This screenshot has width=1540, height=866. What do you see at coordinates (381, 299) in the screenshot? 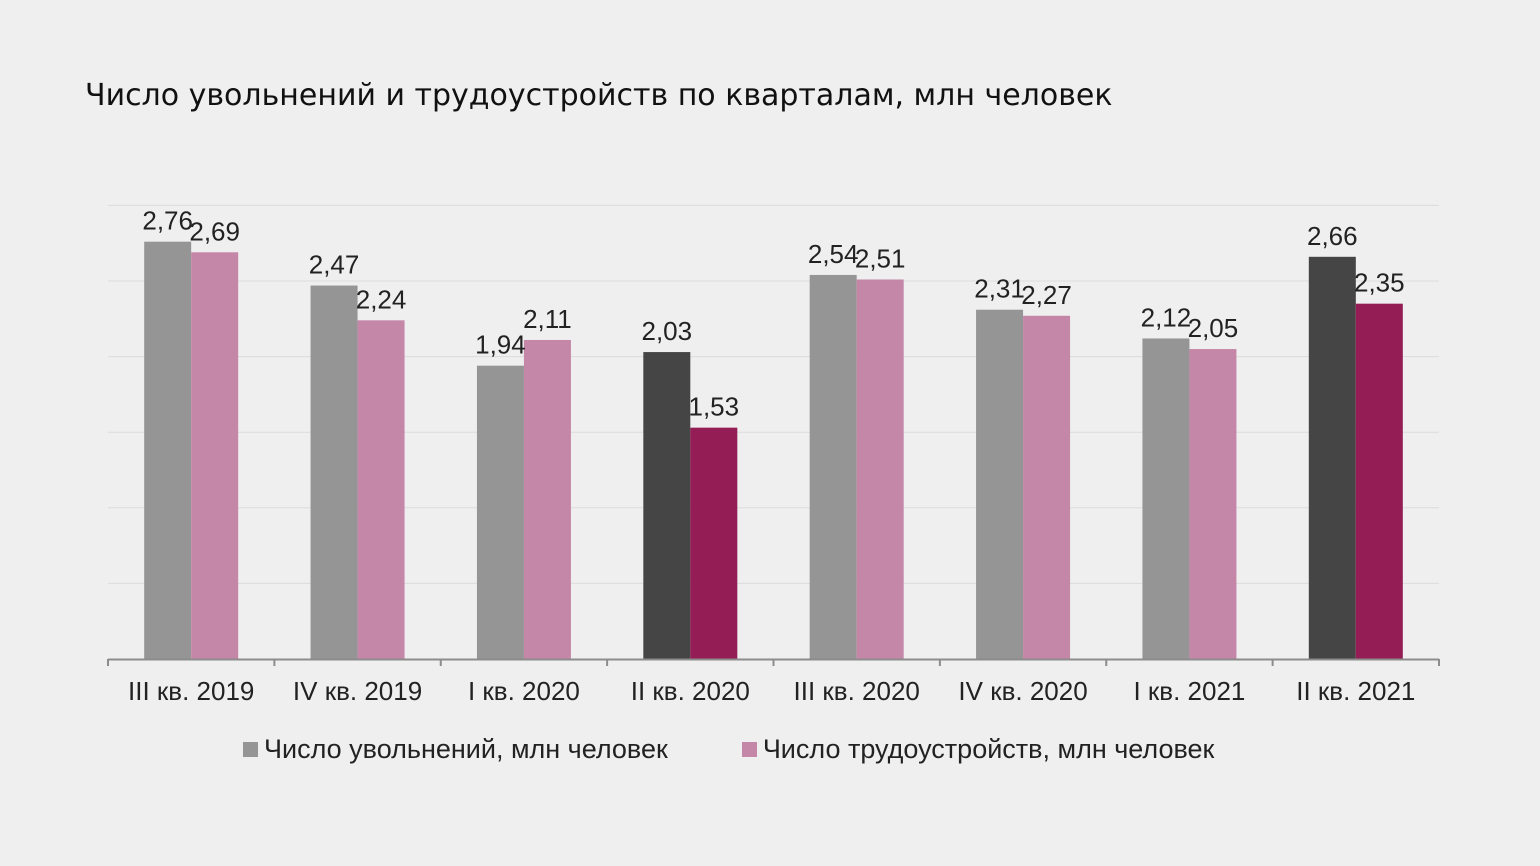
I see `value-label-hires: 2,24` at bounding box center [381, 299].